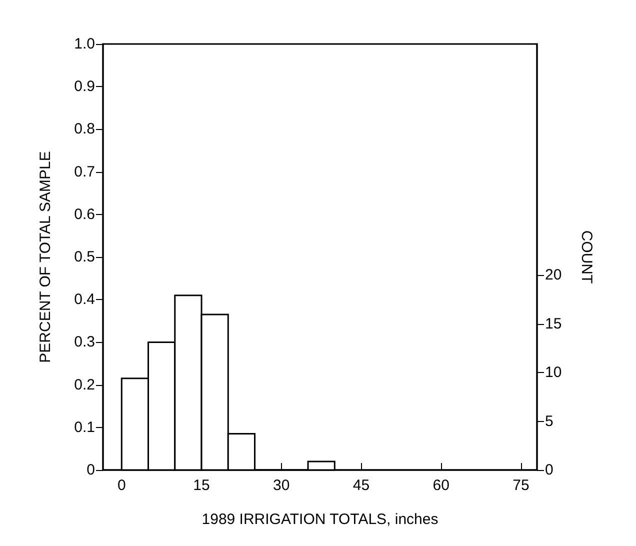  Describe the element at coordinates (553, 323) in the screenshot. I see `y2-tick-label: 15` at that location.